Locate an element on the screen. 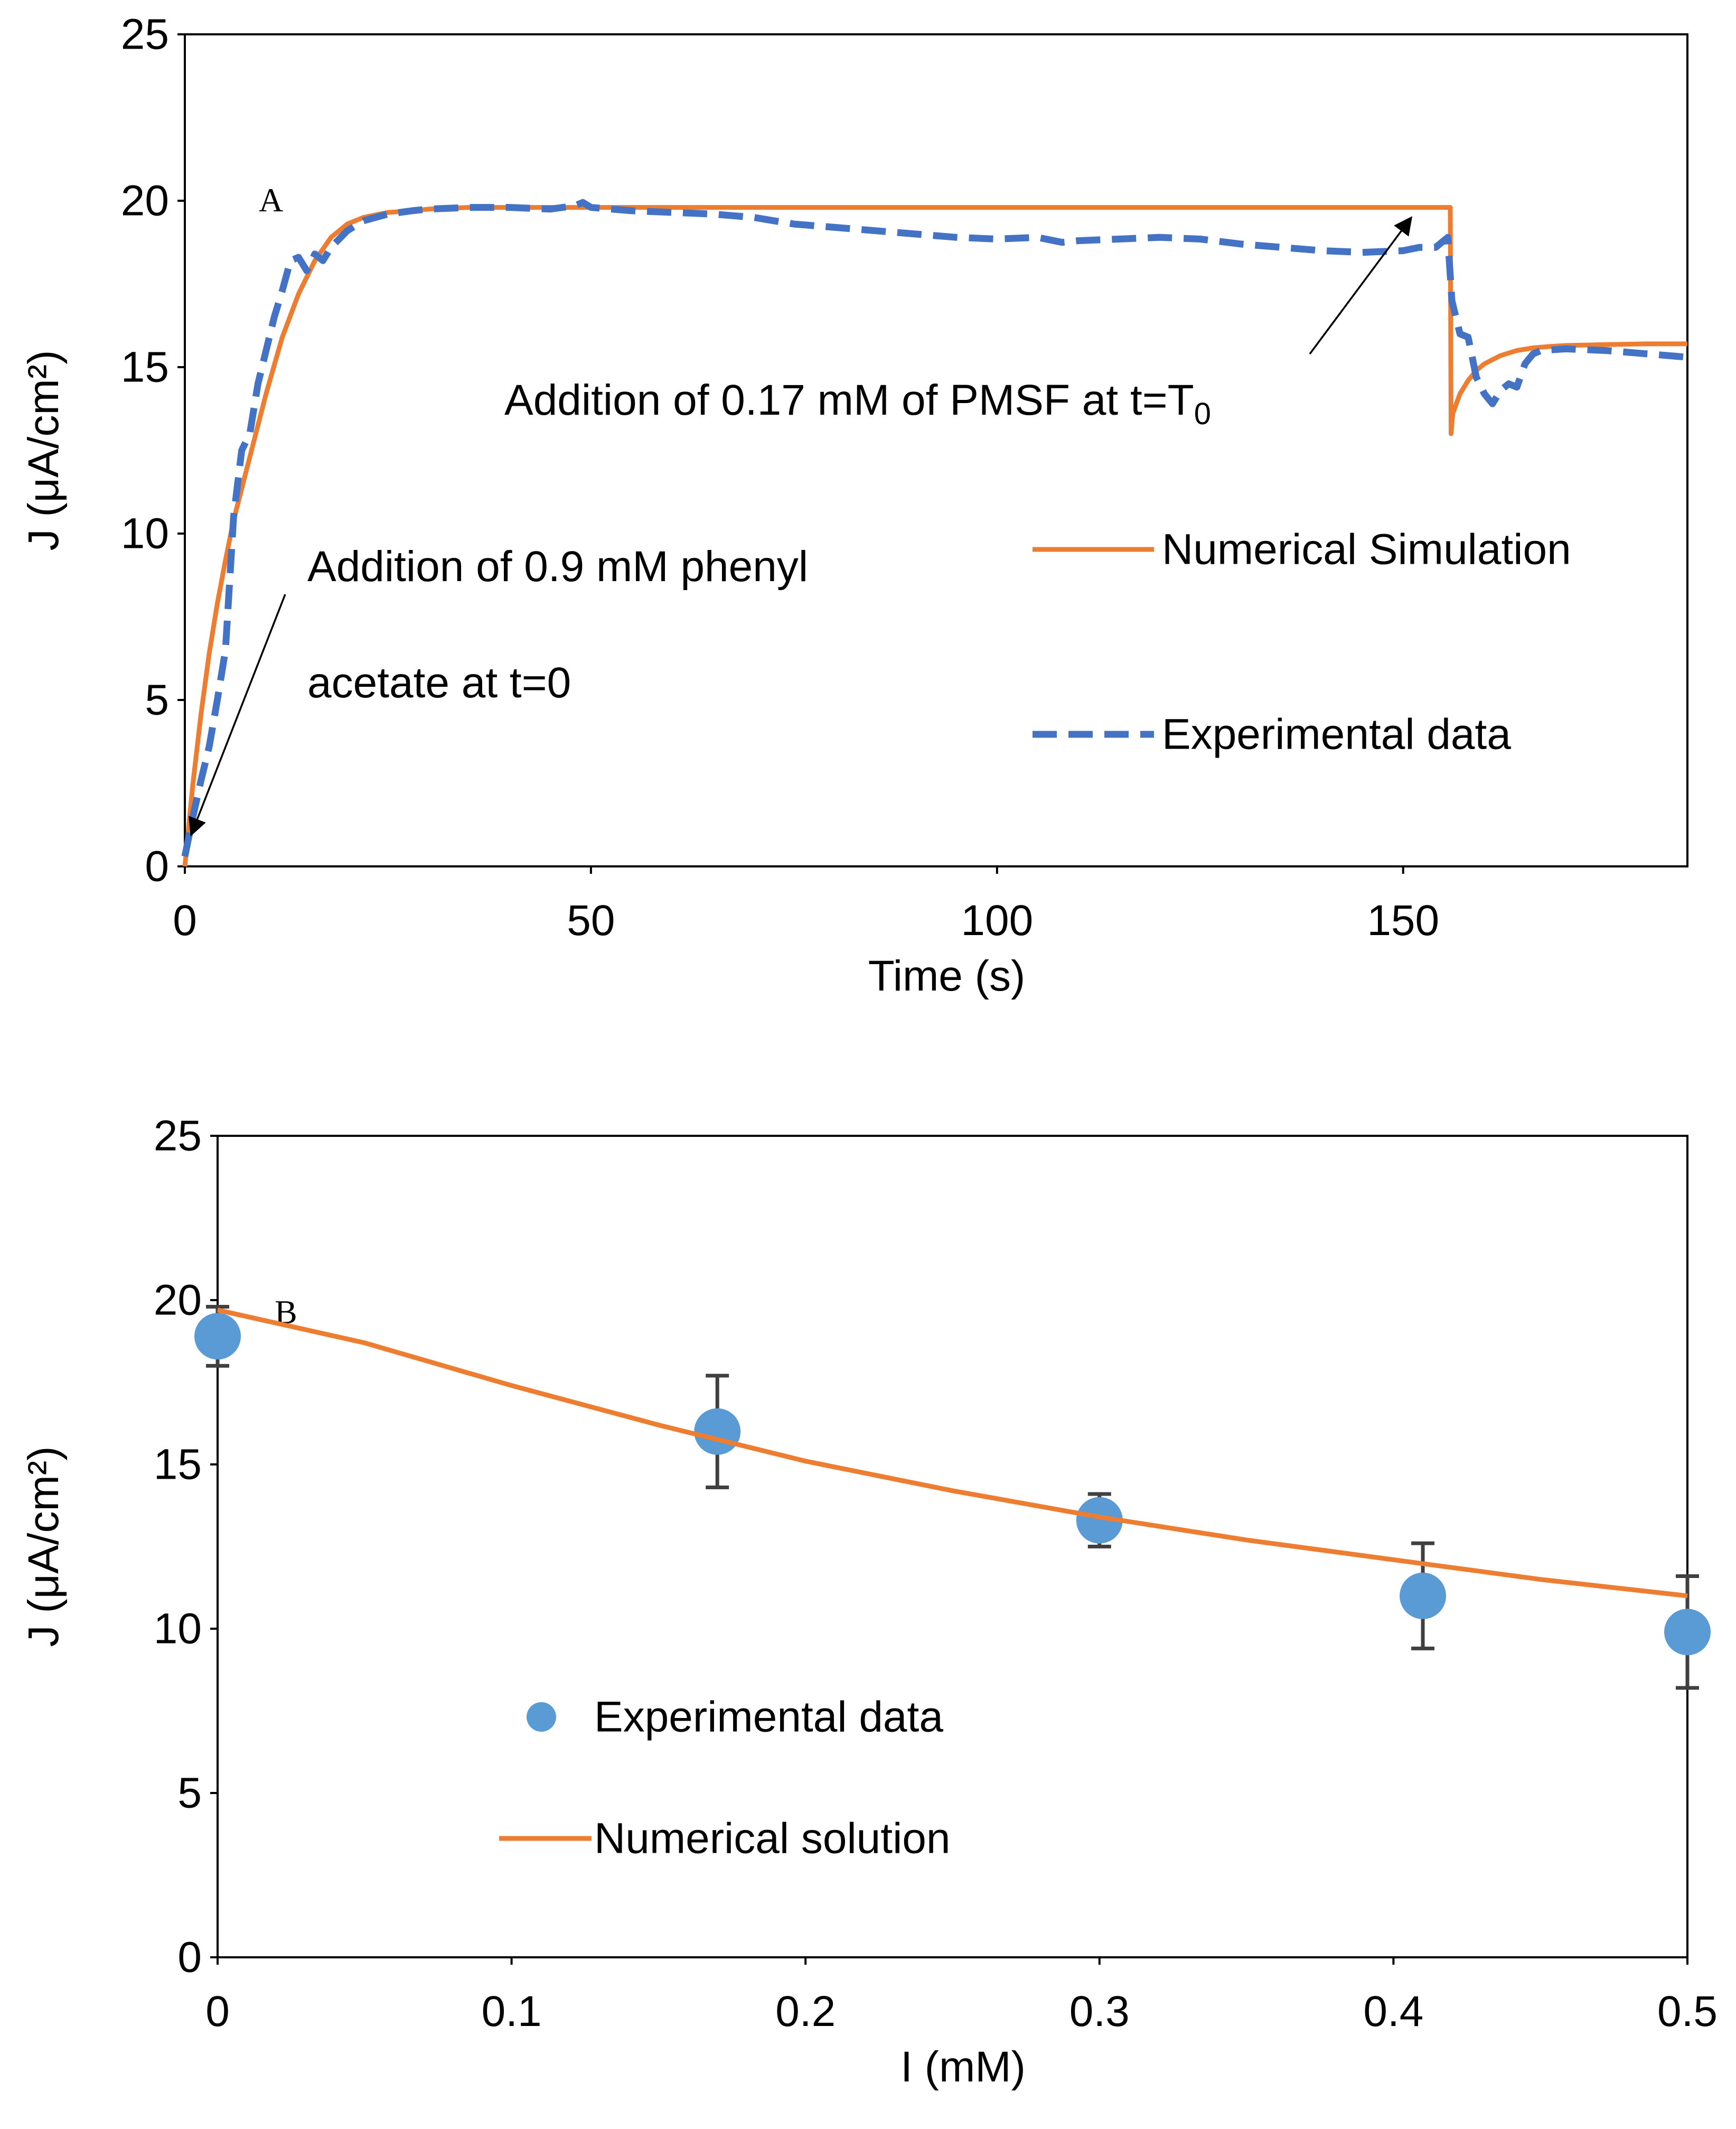 Image resolution: width=1736 pixels, height=2129 pixels. annotation-arrow-phenyl-acetate is located at coordinates (237, 715).